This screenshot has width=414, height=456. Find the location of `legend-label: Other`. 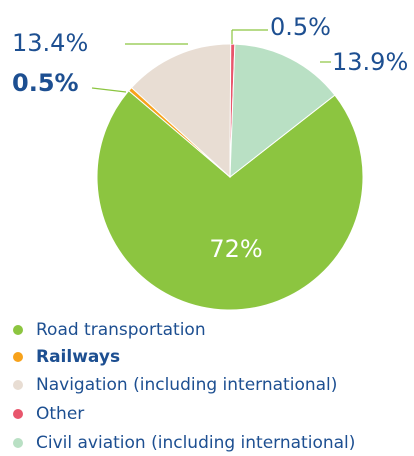

legend-label: Other is located at coordinates (60, 414).